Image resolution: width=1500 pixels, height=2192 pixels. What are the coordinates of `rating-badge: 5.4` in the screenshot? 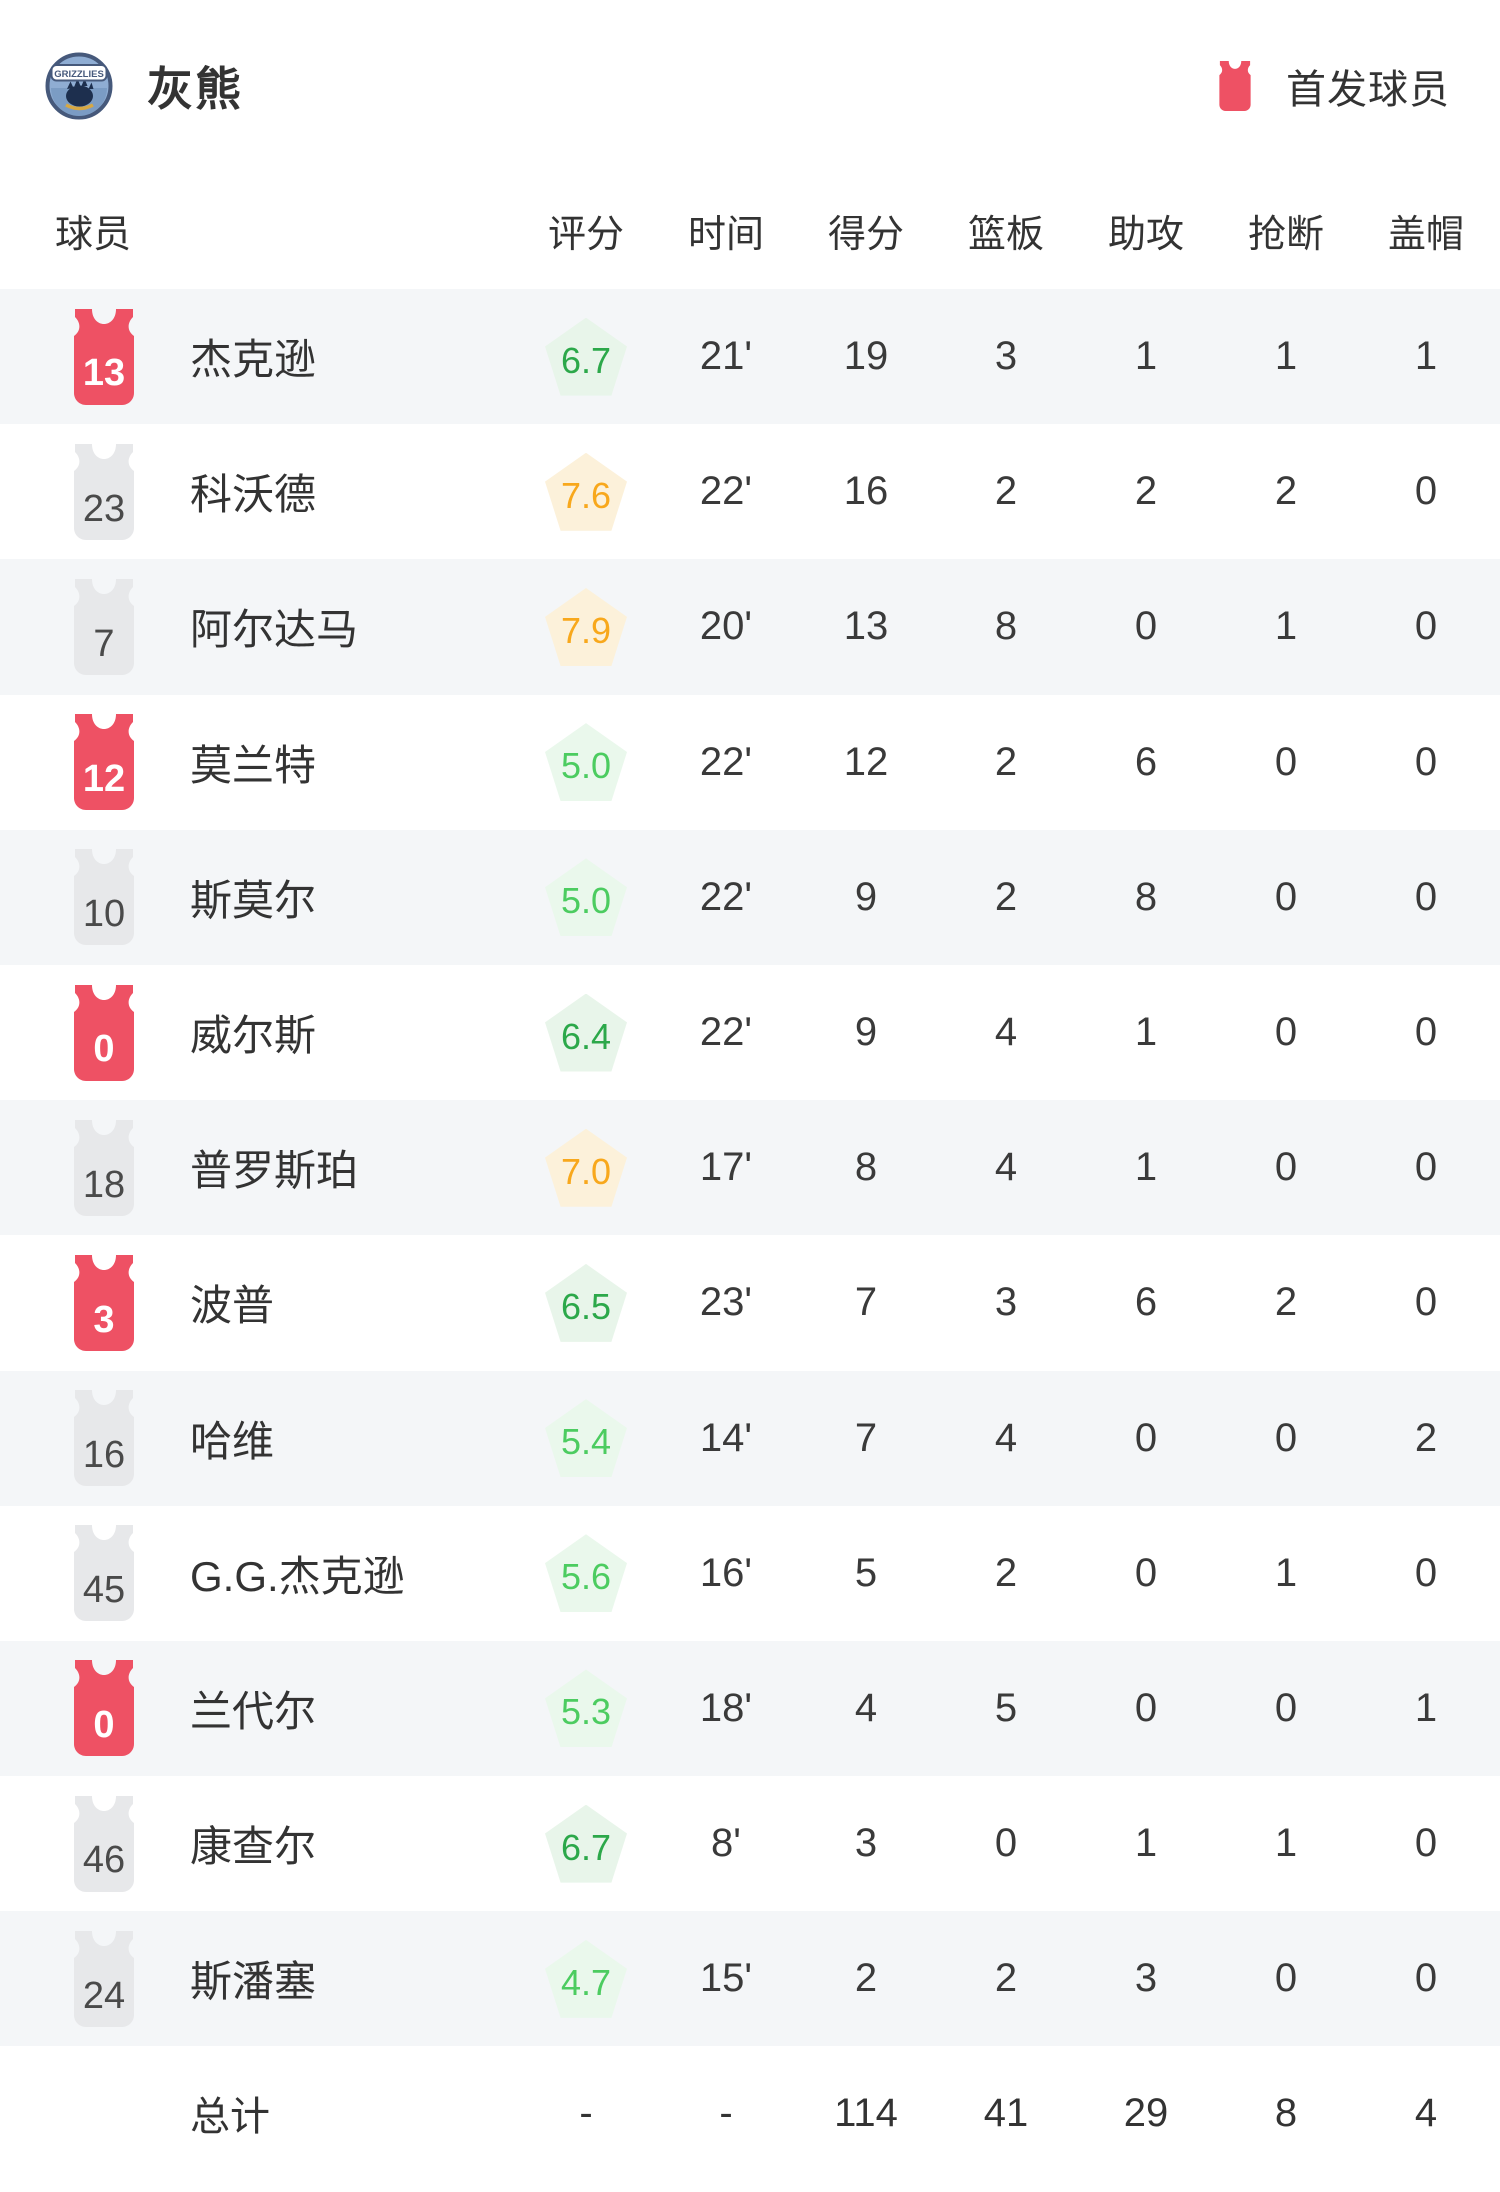 It's located at (586, 1438).